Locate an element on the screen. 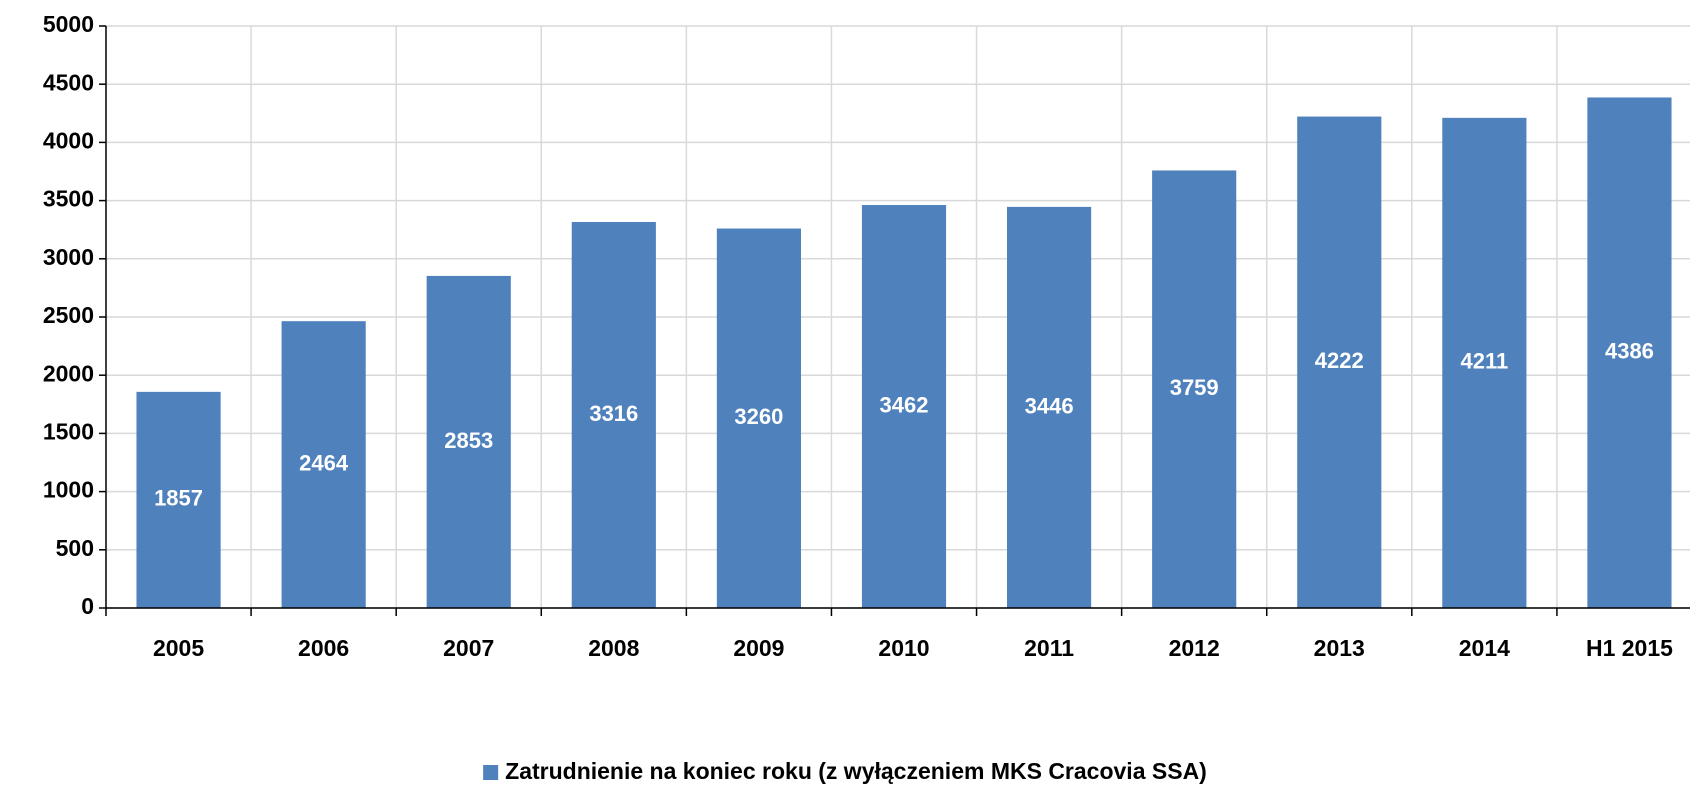 The height and width of the screenshot is (786, 1690). value-label: 3462 is located at coordinates (904, 404).